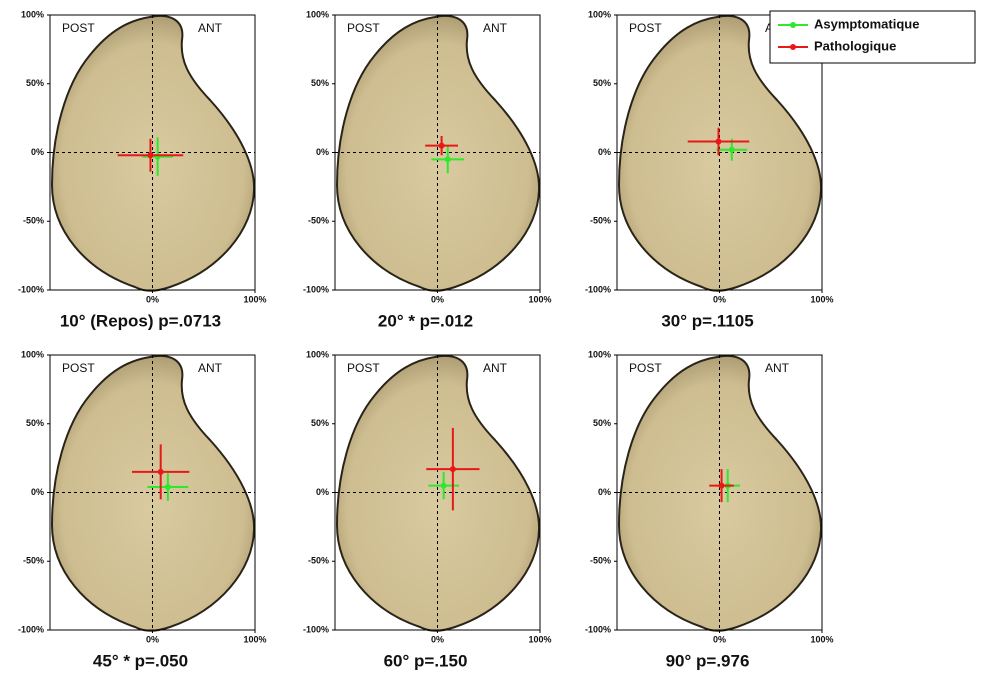 This screenshot has width=982, height=682. I want to click on panel-title: 90° p=.976, so click(708, 660).